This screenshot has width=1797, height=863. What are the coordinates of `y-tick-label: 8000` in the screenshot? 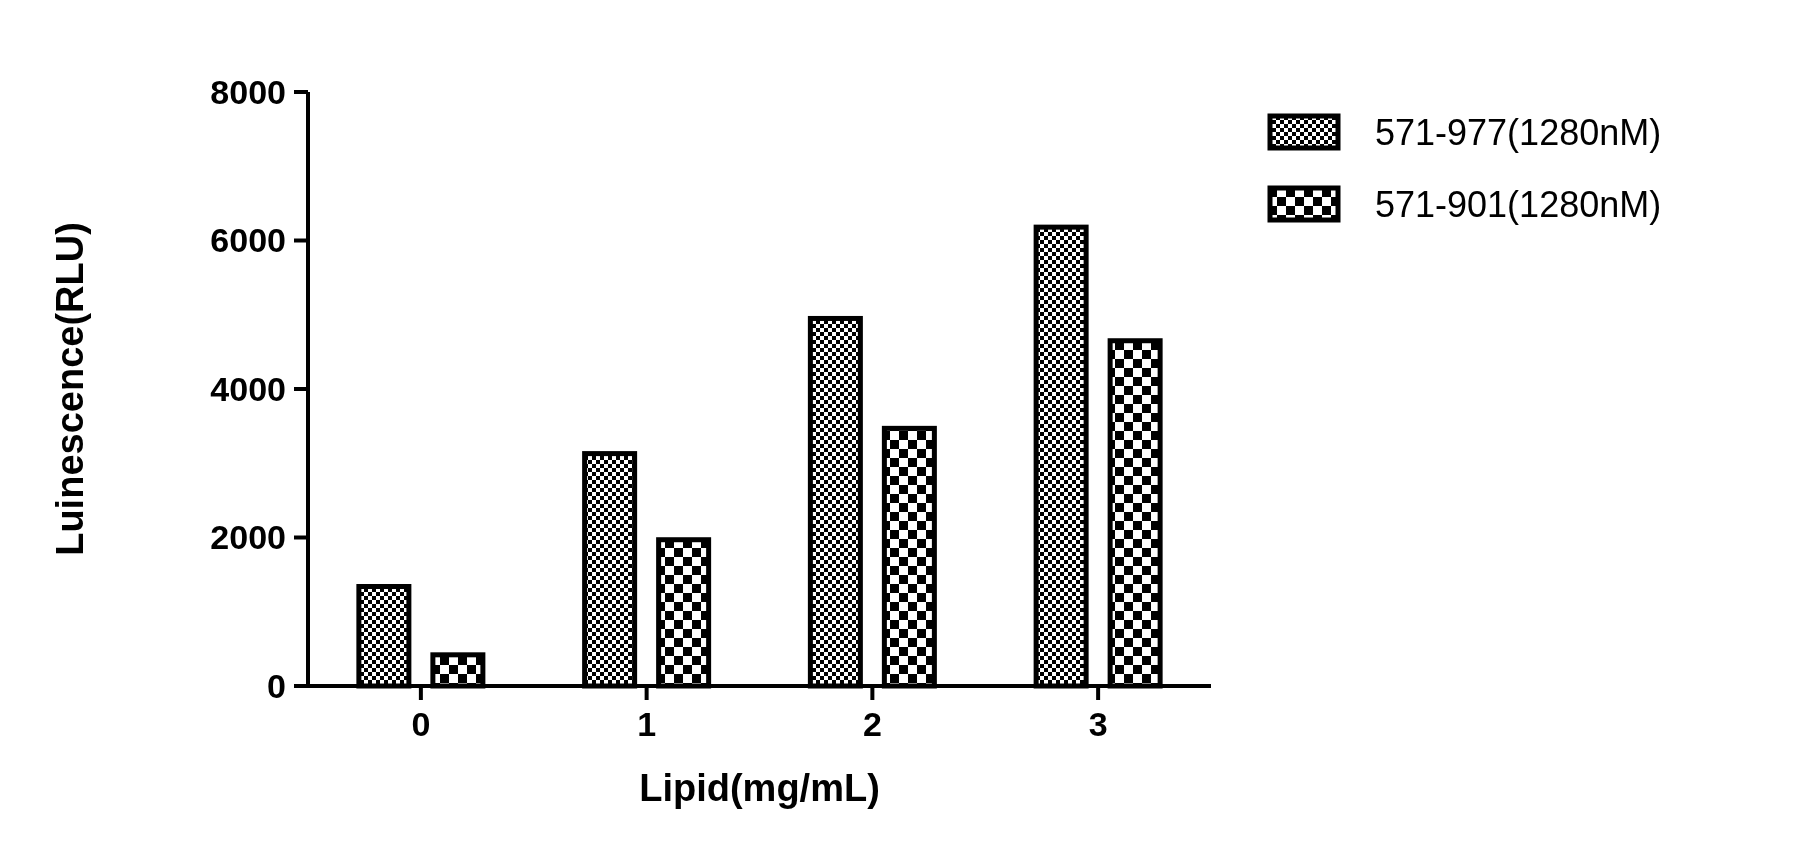 It's located at (248, 91).